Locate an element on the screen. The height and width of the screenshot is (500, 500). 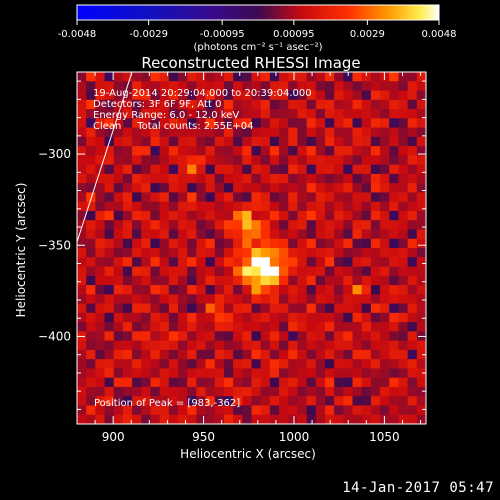
x-tick-label: 950 is located at coordinates (203, 437).